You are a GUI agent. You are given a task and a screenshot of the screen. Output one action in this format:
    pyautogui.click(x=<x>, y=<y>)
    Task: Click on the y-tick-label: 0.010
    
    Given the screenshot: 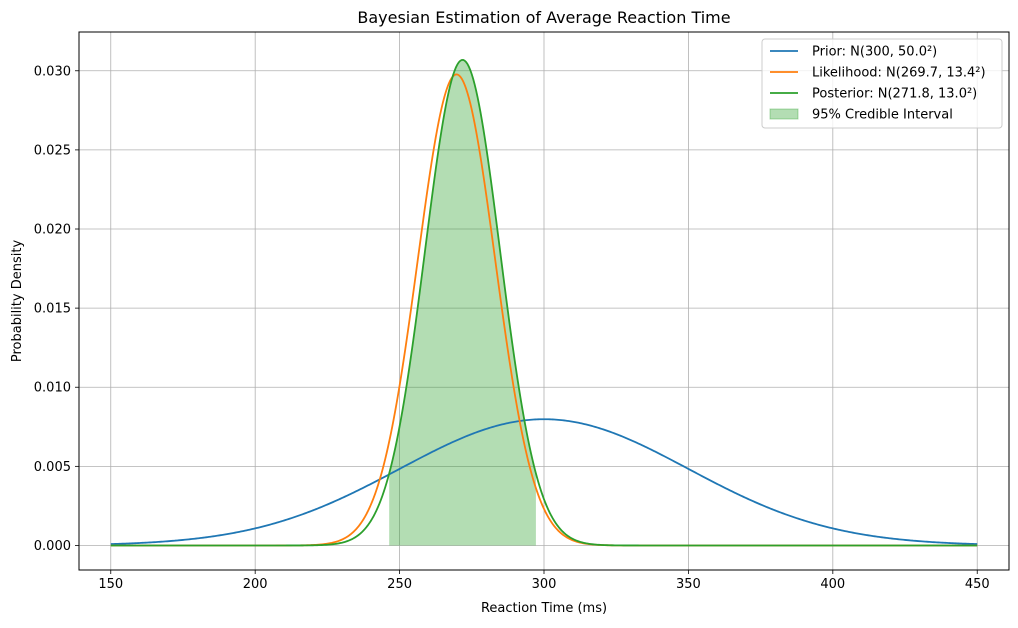 What is the action you would take?
    pyautogui.click(x=52, y=388)
    